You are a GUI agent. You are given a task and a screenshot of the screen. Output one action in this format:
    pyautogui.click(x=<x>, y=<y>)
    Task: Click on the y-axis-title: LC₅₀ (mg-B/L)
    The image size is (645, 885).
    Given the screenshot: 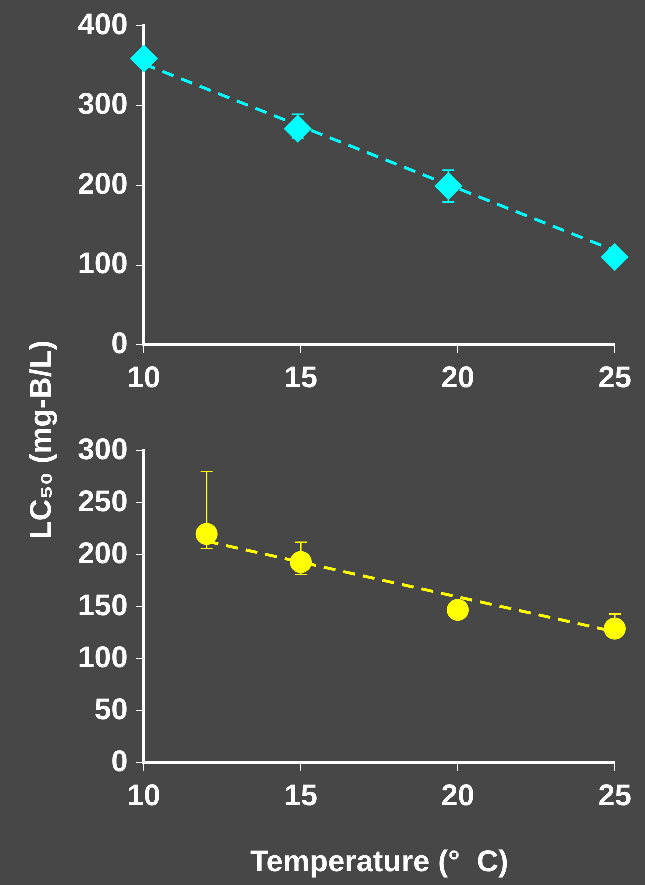 What is the action you would take?
    pyautogui.click(x=42, y=440)
    